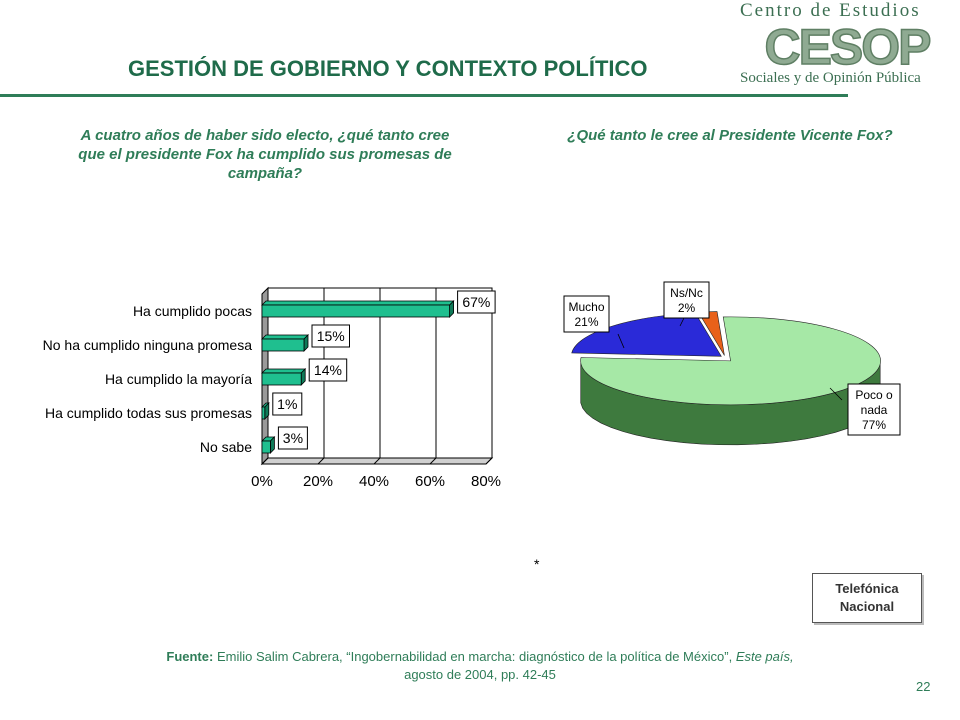 The height and width of the screenshot is (720, 960). Describe the element at coordinates (867, 606) in the screenshot. I see `badge-line-2: Nacional` at that location.